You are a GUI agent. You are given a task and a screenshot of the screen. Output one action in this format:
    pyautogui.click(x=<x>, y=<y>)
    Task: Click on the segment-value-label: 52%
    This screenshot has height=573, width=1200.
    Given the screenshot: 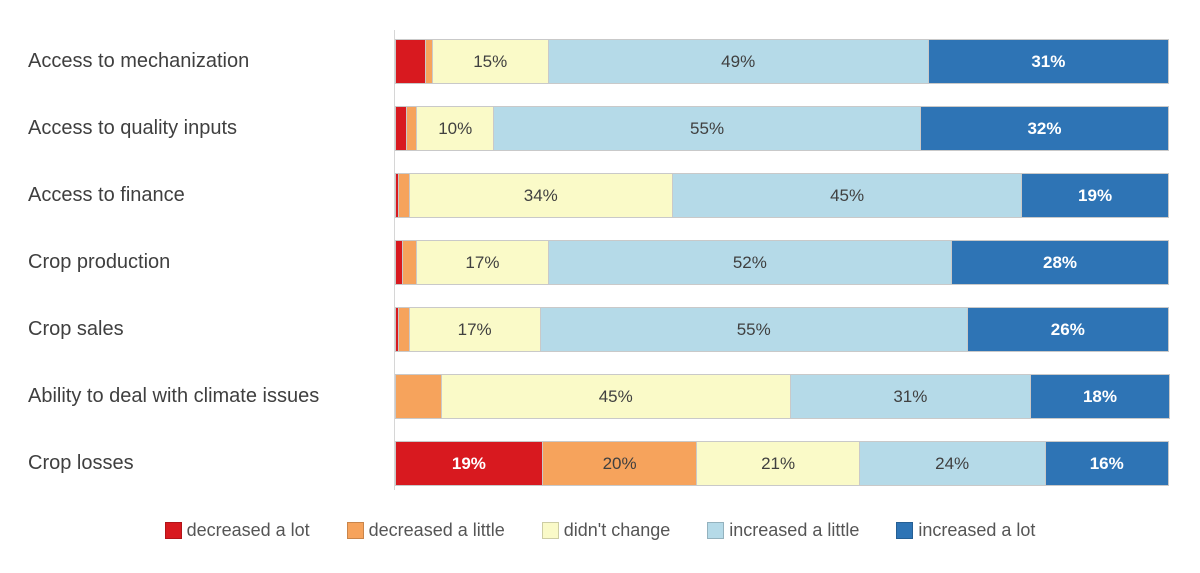 What is the action you would take?
    pyautogui.click(x=749, y=262)
    